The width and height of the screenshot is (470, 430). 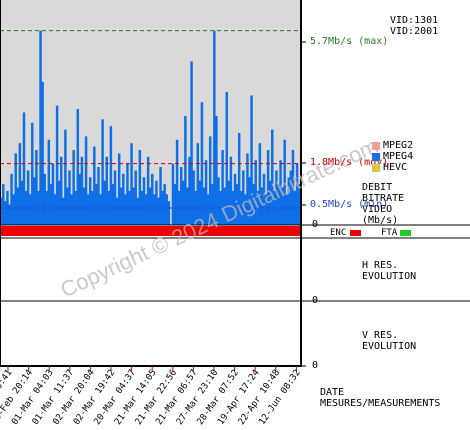 What do you see at coordinates (395, 167) in the screenshot?
I see `legend-hevc: HEVC` at bounding box center [395, 167].